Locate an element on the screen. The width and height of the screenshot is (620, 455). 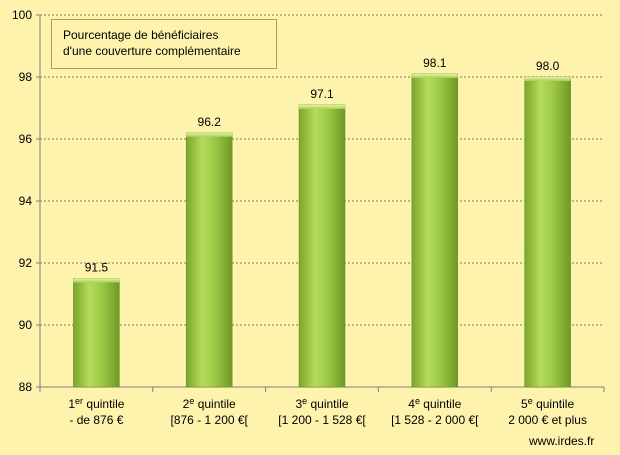
y-tick-label: 100 is located at coordinates (22, 15).